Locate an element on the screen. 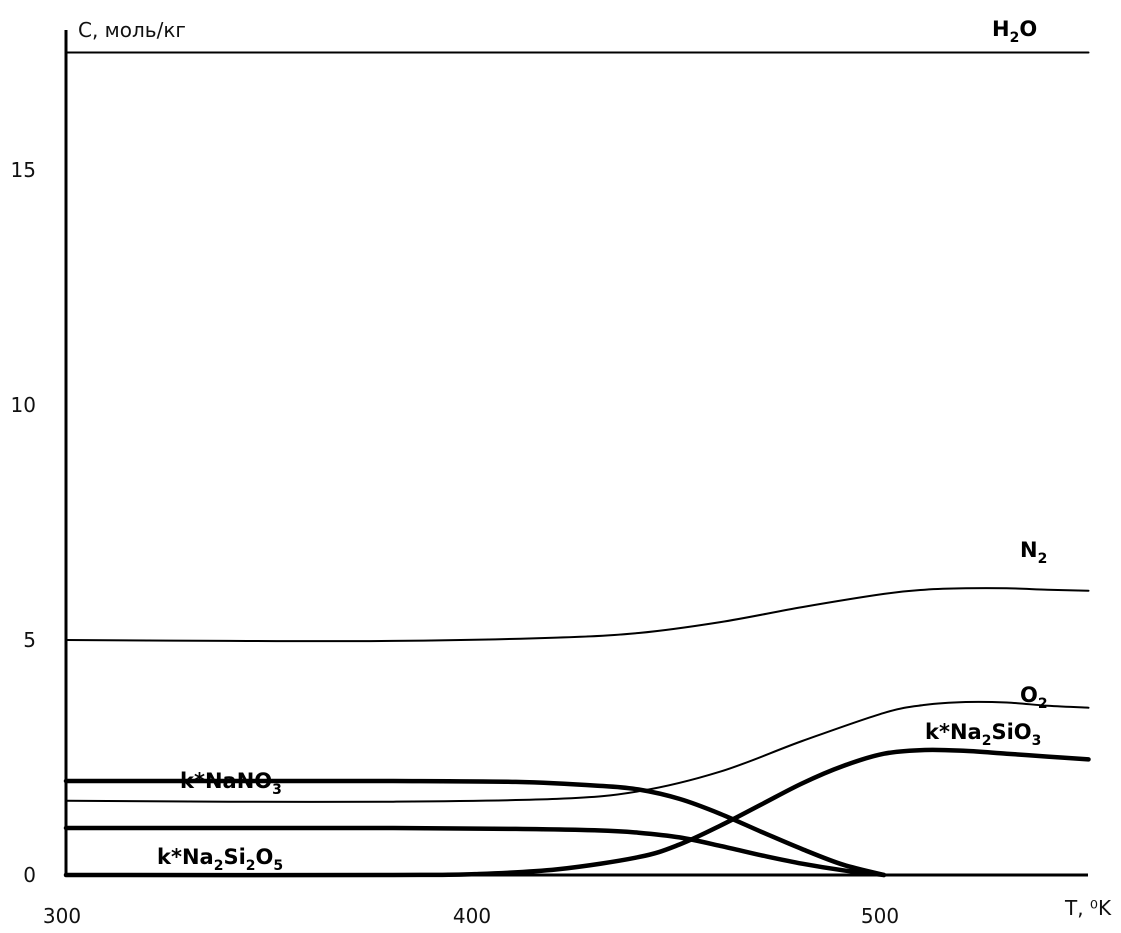 This screenshot has width=1121, height=933. series-label-o2: O2 is located at coordinates (1034, 697).